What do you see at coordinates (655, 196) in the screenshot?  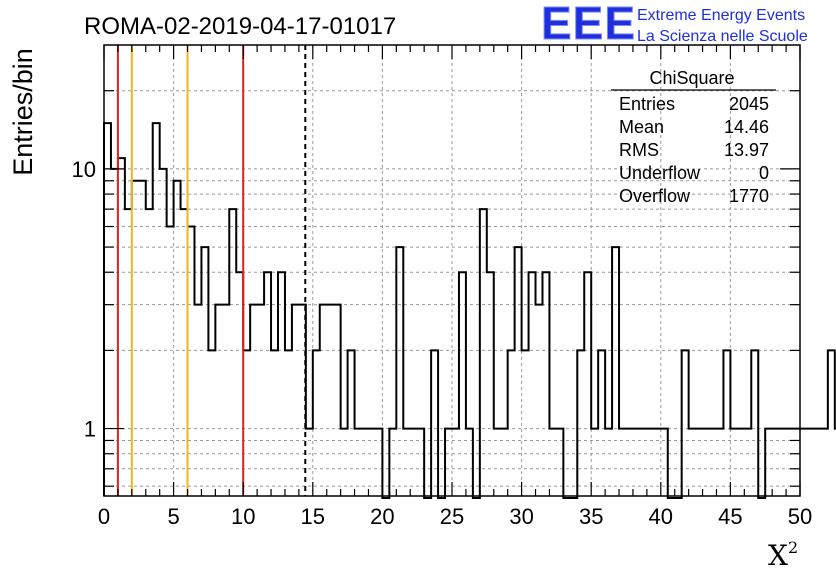 I see `stats-row-label: Overflow` at bounding box center [655, 196].